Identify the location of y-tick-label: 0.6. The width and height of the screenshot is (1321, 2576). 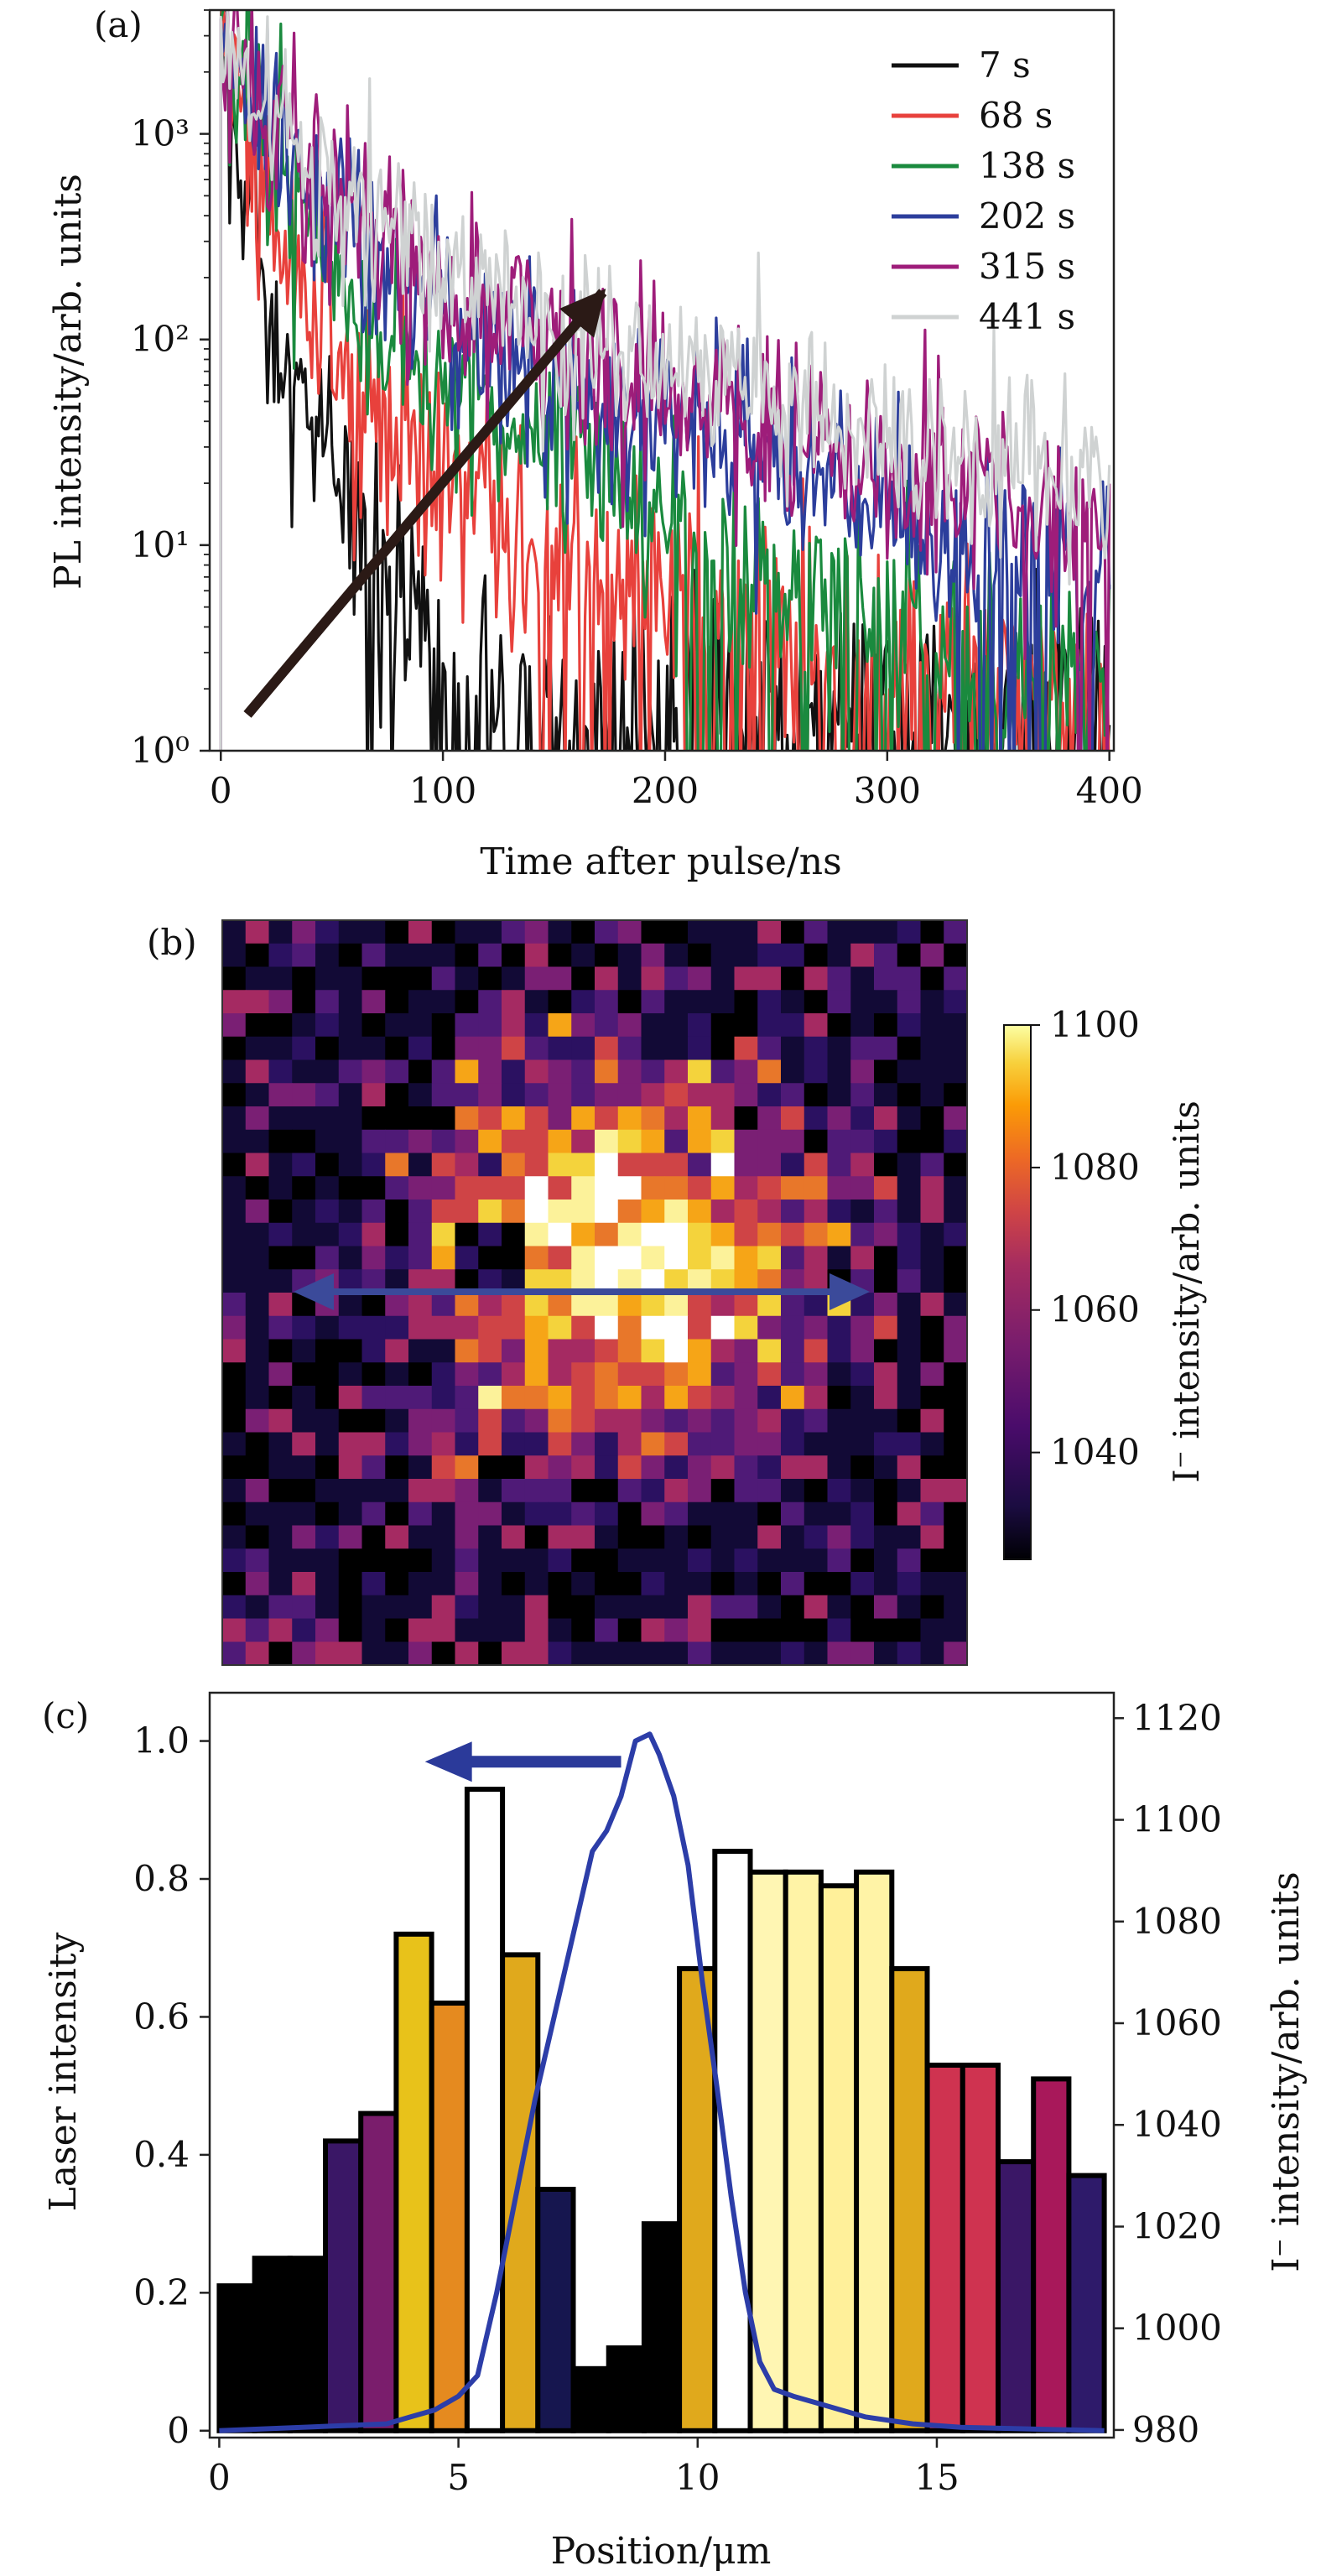
(161, 2016).